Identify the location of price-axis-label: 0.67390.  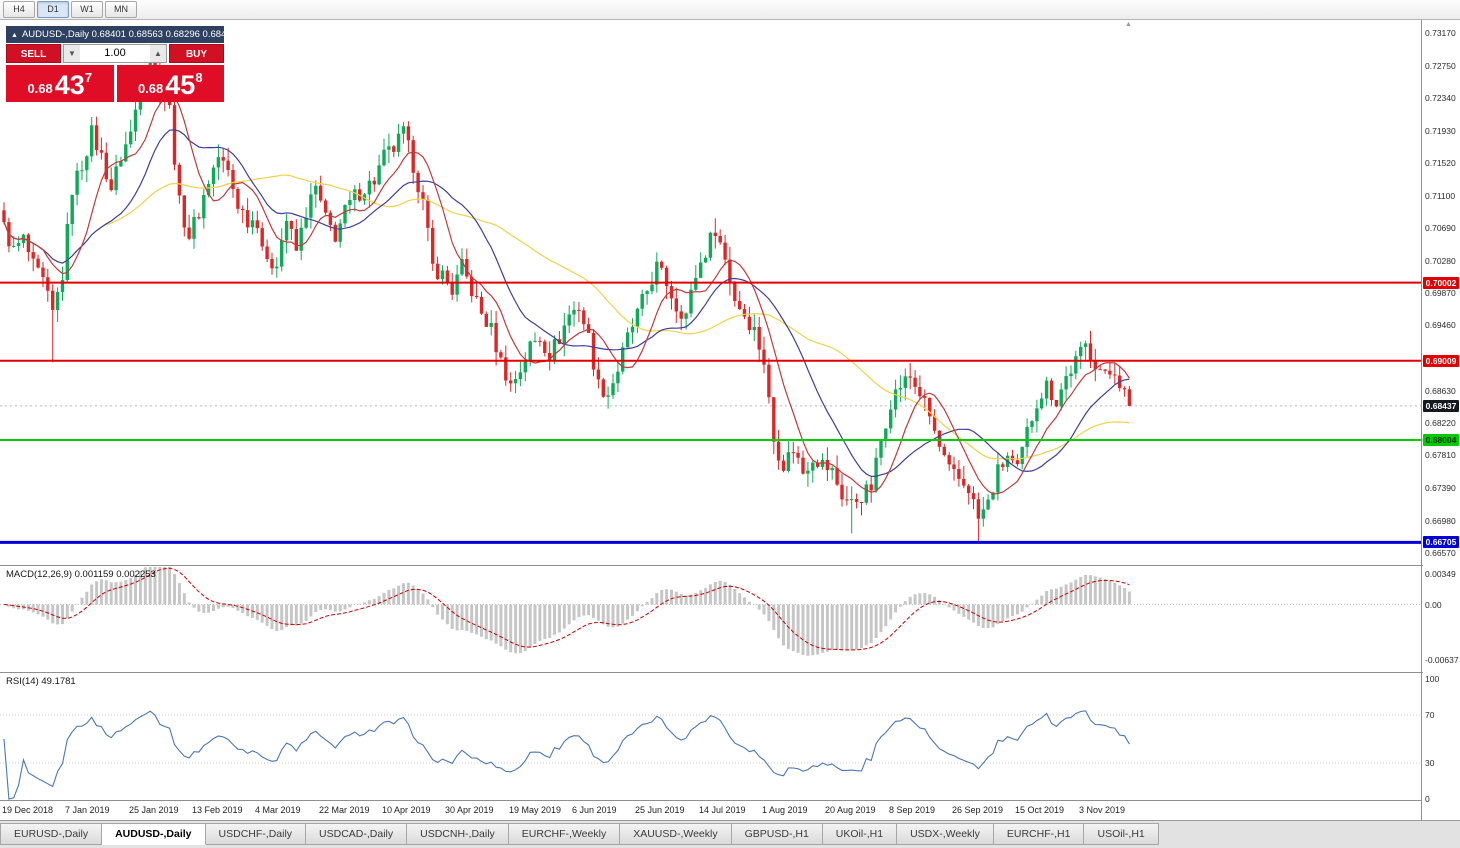
(1440, 488).